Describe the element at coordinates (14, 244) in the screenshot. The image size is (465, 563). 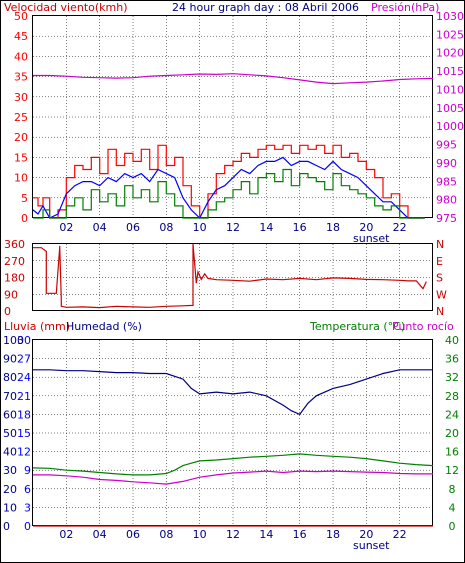
I see `direction-tick-label: 360` at that location.